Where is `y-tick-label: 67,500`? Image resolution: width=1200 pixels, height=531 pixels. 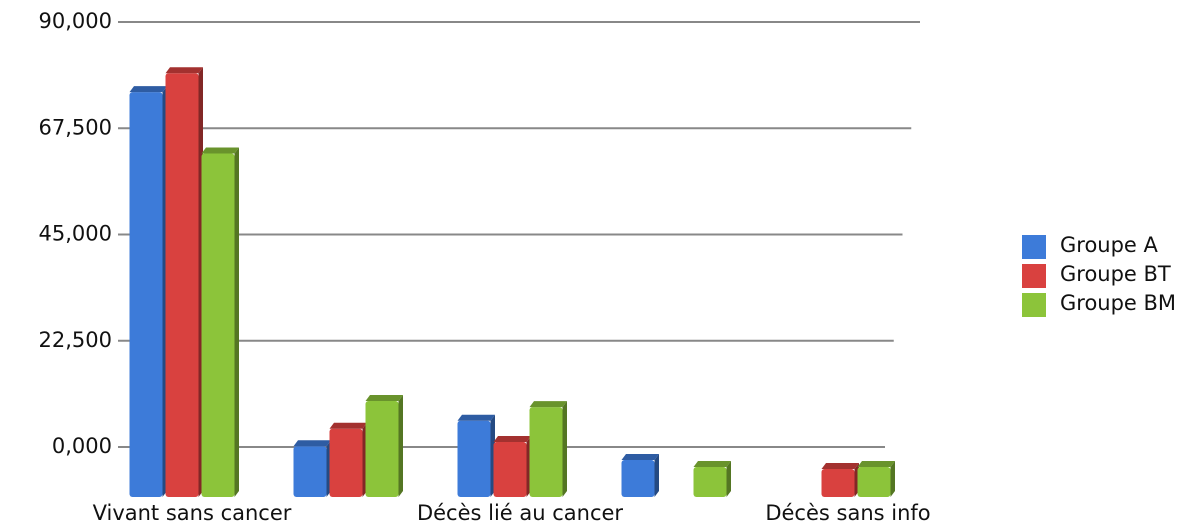
y-tick-label: 67,500 is located at coordinates (75, 127).